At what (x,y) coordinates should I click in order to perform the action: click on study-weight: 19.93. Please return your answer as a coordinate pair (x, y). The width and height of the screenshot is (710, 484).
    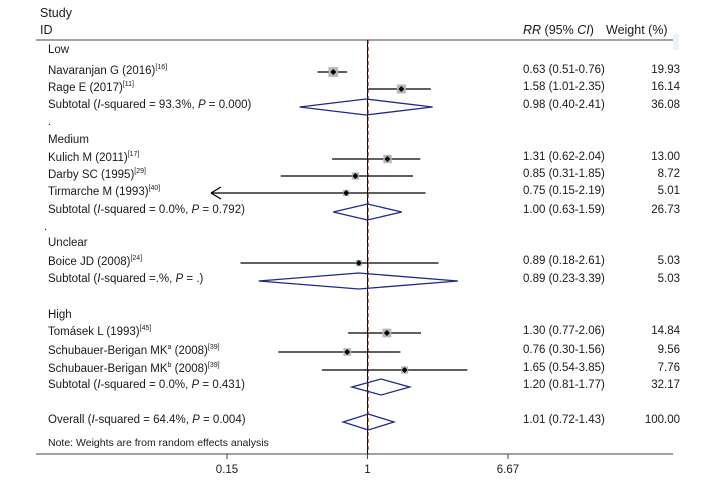
    Looking at the image, I should click on (665, 70).